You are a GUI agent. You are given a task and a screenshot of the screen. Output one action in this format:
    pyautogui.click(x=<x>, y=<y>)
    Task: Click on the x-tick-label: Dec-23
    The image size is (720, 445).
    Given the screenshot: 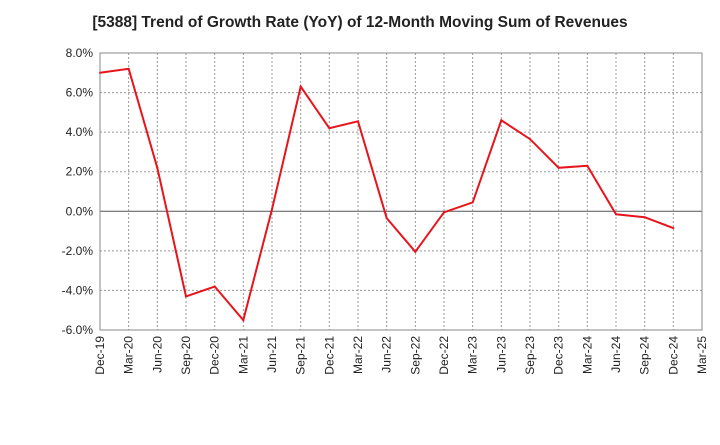 What is the action you would take?
    pyautogui.click(x=559, y=355)
    